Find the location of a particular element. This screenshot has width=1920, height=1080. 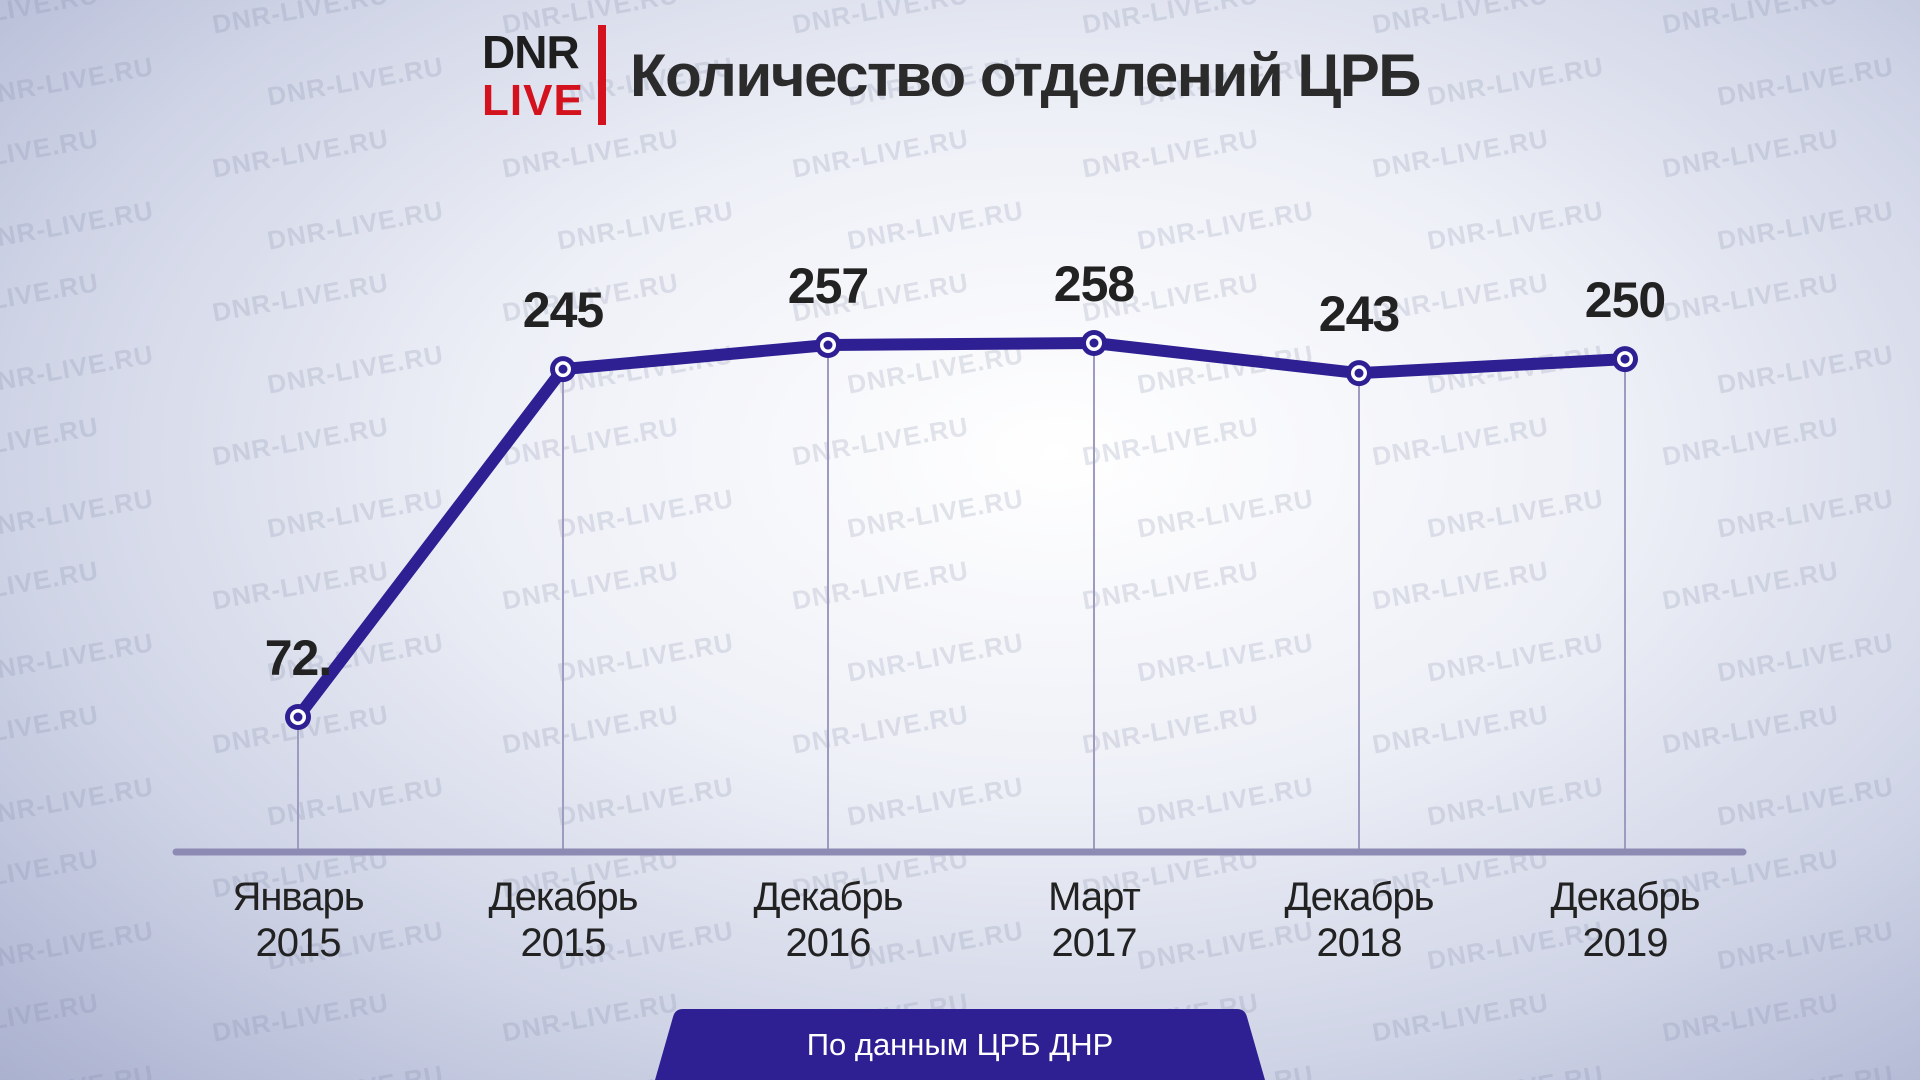

x-tick-label: Декабрь 2019 is located at coordinates (1625, 920).